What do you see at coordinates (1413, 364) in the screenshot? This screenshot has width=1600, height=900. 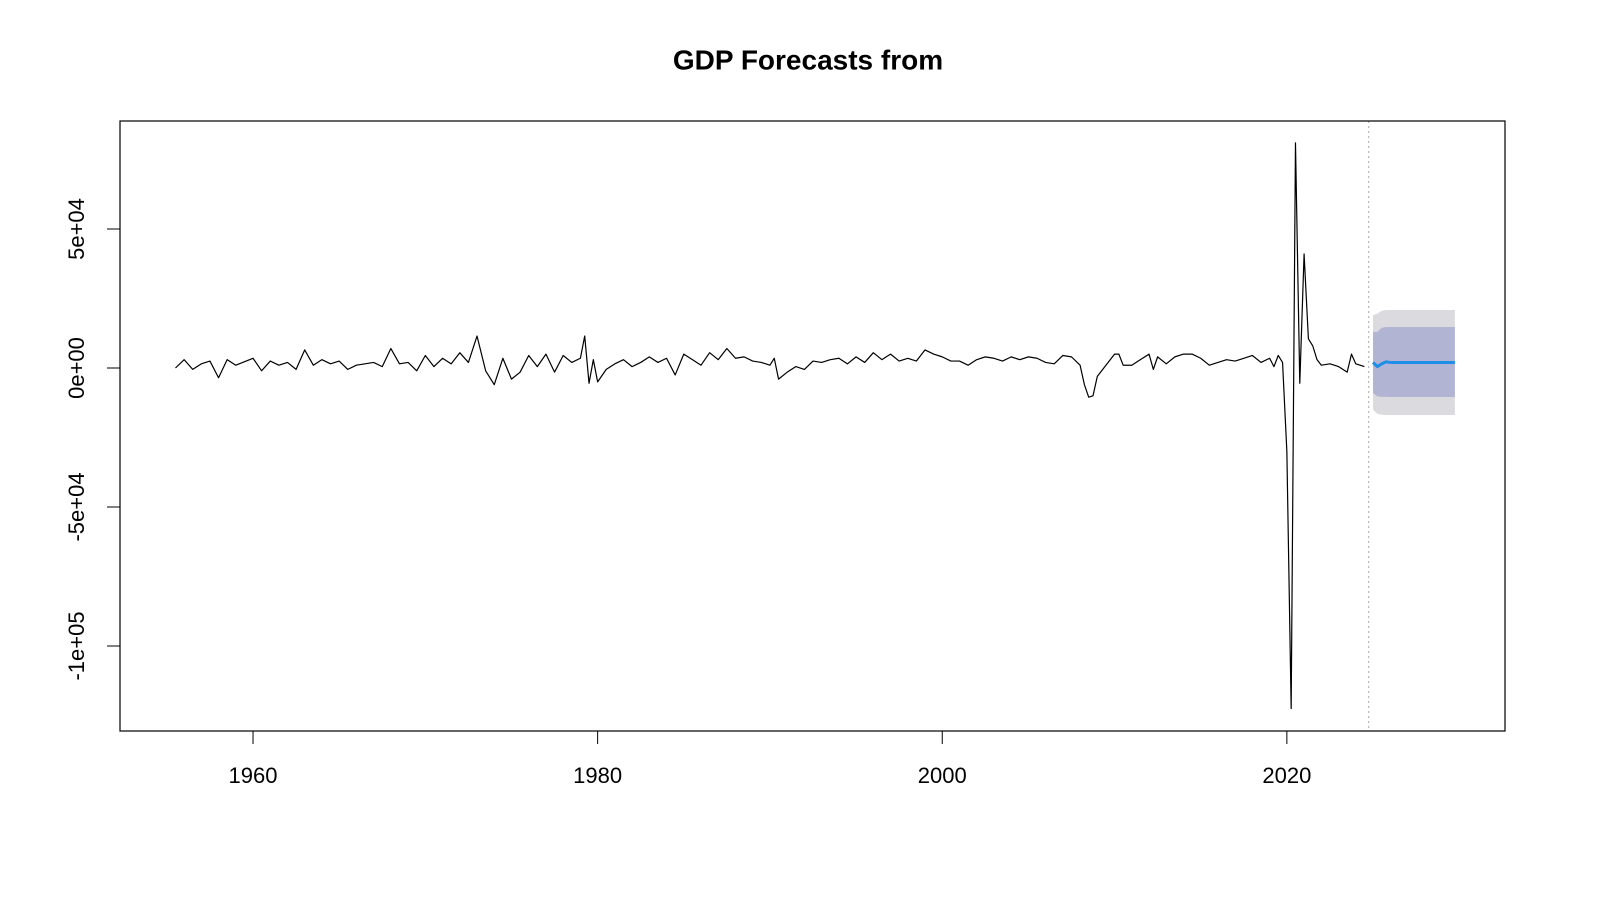 I see `forecast-mean` at bounding box center [1413, 364].